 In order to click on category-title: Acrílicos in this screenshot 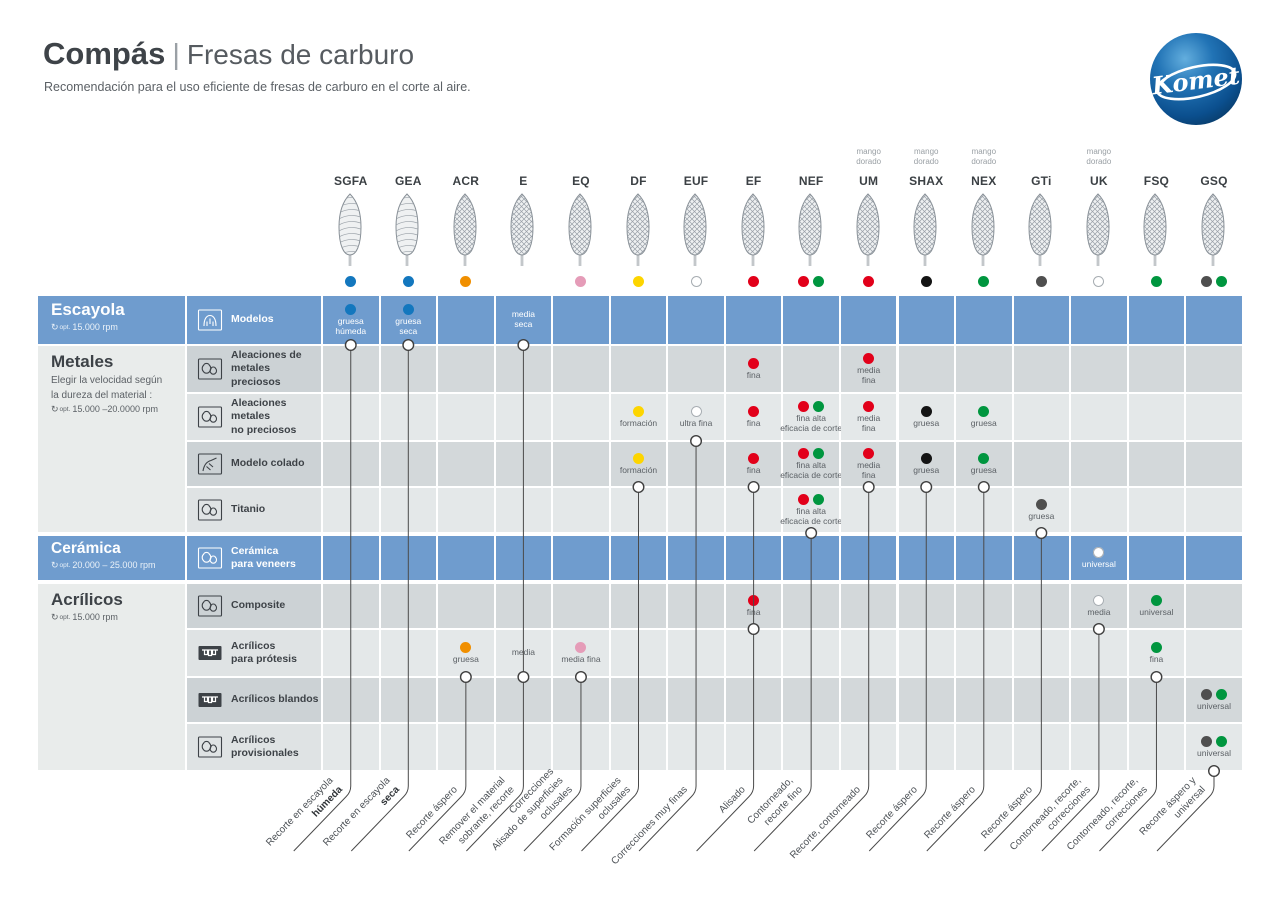, I will do `click(87, 599)`.